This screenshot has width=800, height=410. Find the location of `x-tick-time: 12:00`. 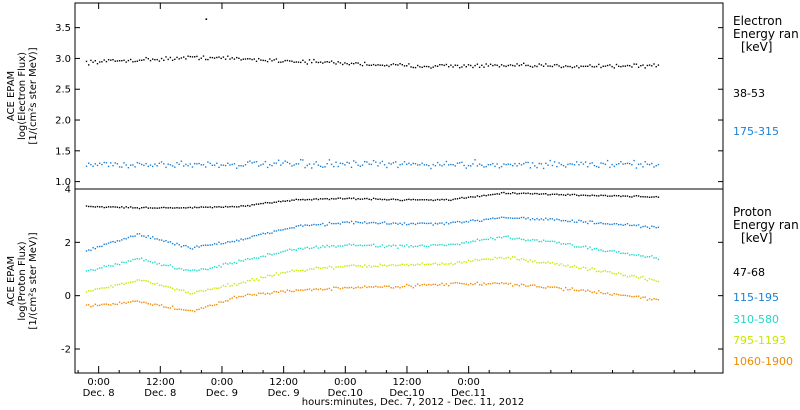

x-tick-time: 12:00 is located at coordinates (407, 382).